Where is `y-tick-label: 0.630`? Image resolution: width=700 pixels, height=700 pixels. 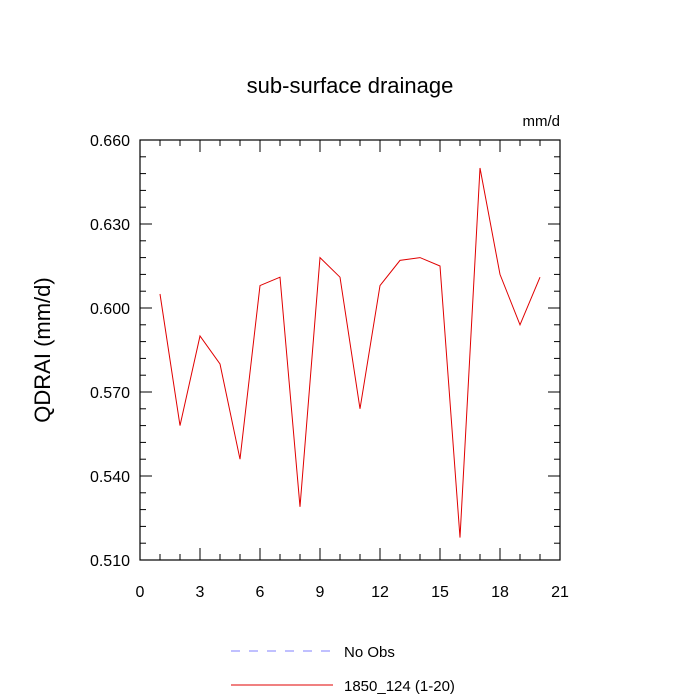 y-tick-label: 0.630 is located at coordinates (110, 225).